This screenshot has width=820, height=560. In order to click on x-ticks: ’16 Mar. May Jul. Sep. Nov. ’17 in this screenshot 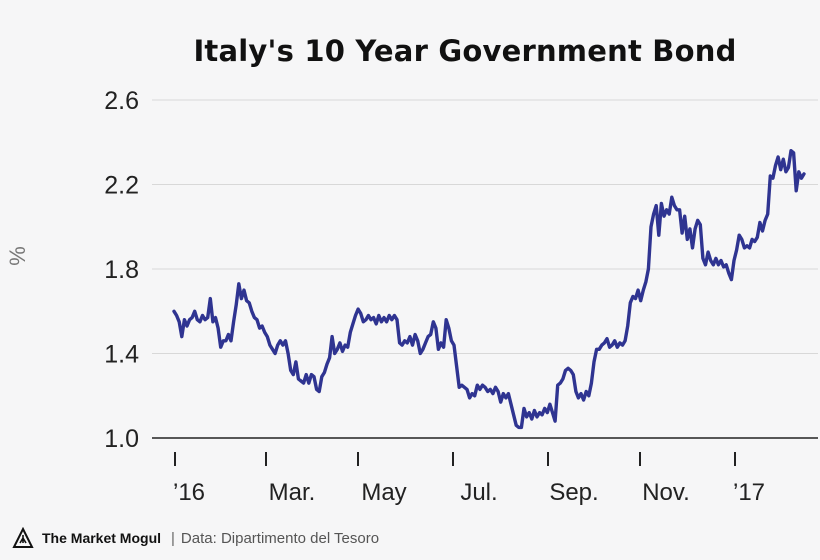, I will do `click(469, 479)`.